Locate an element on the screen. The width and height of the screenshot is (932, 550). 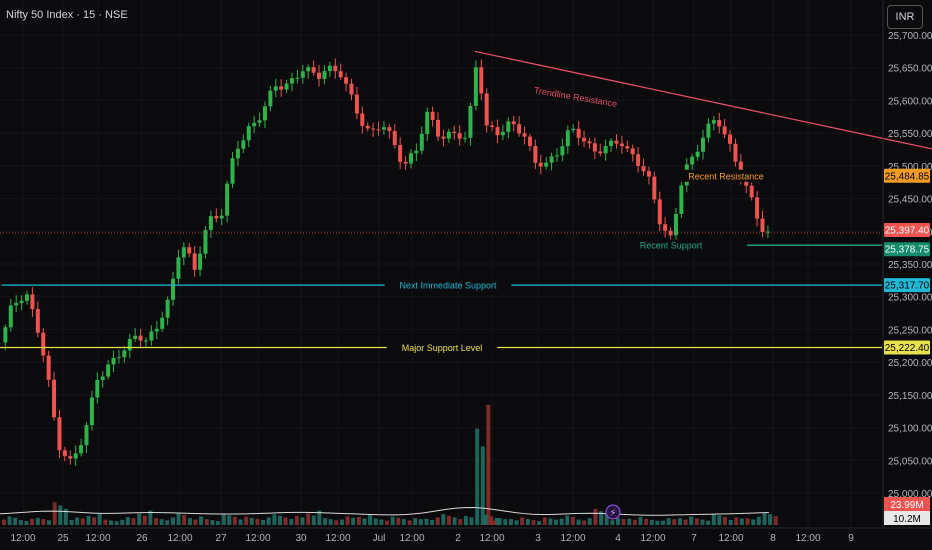
lightning-icon is located at coordinates (613, 512).